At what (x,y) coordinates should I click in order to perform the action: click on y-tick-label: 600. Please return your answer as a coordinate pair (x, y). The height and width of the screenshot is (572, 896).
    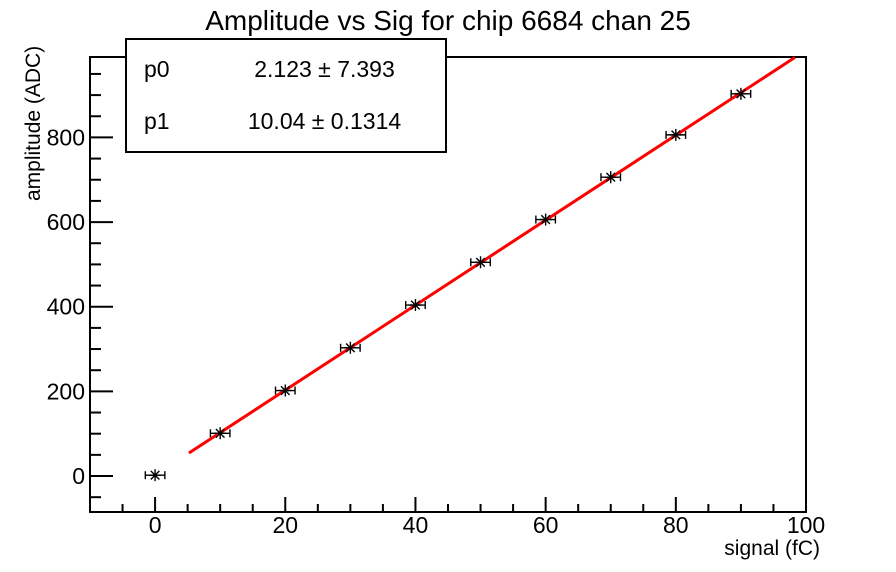
    Looking at the image, I should click on (66, 222).